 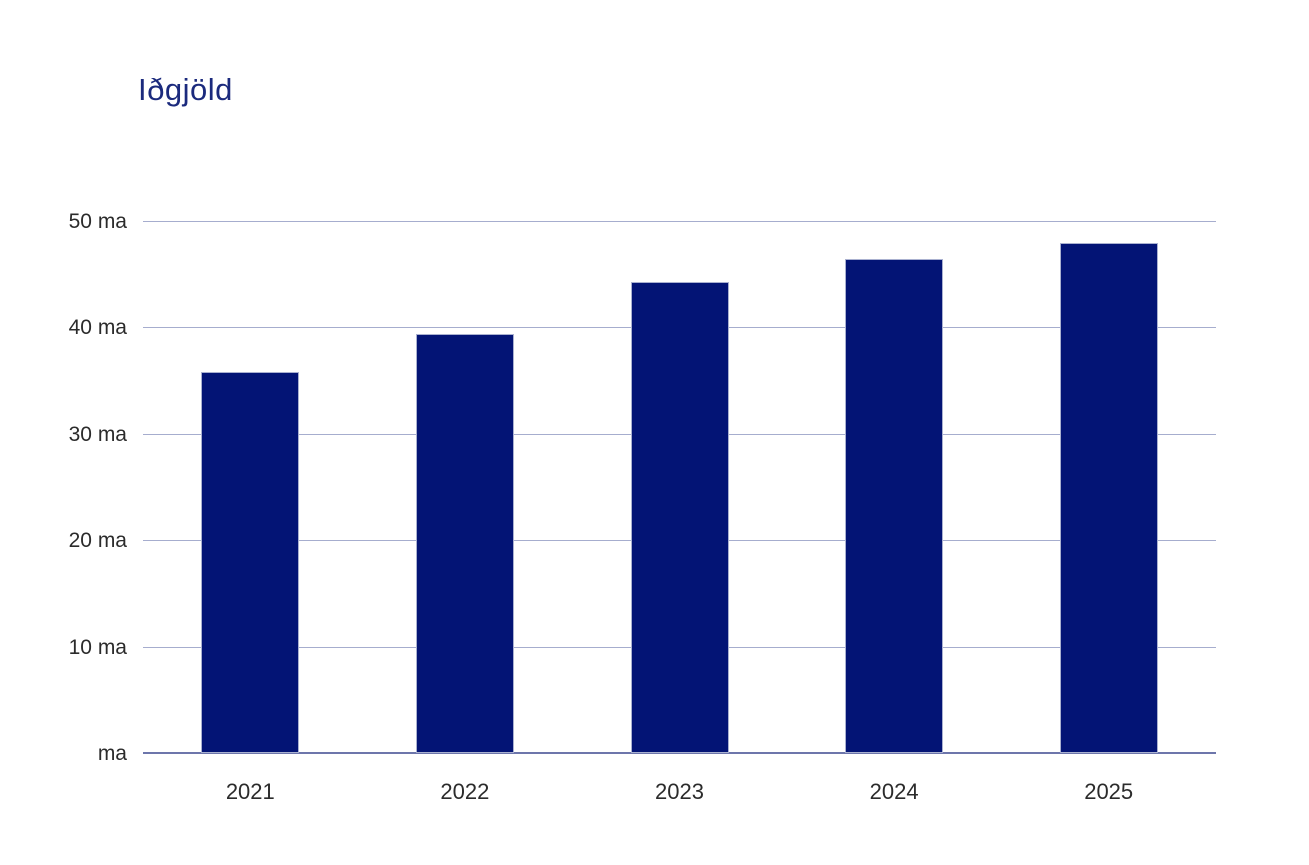 What do you see at coordinates (250, 562) in the screenshot?
I see `bar-2021` at bounding box center [250, 562].